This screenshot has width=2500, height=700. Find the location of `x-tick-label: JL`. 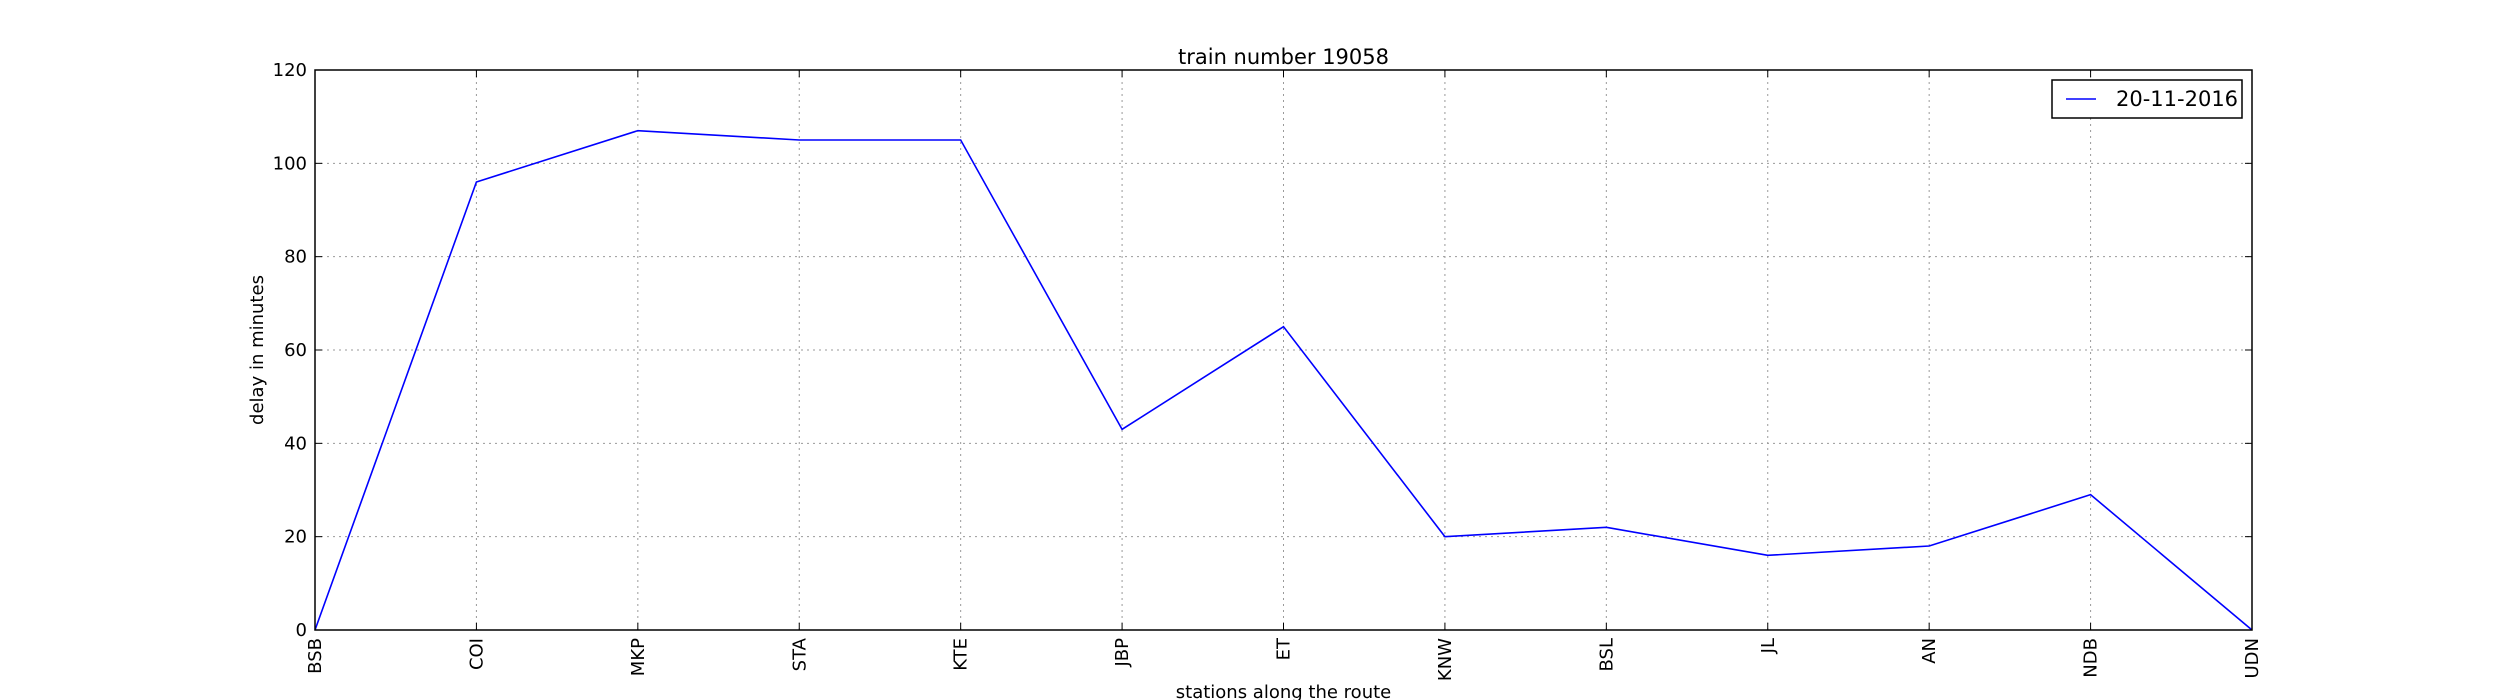

x-tick-label: JL is located at coordinates (1768, 646).